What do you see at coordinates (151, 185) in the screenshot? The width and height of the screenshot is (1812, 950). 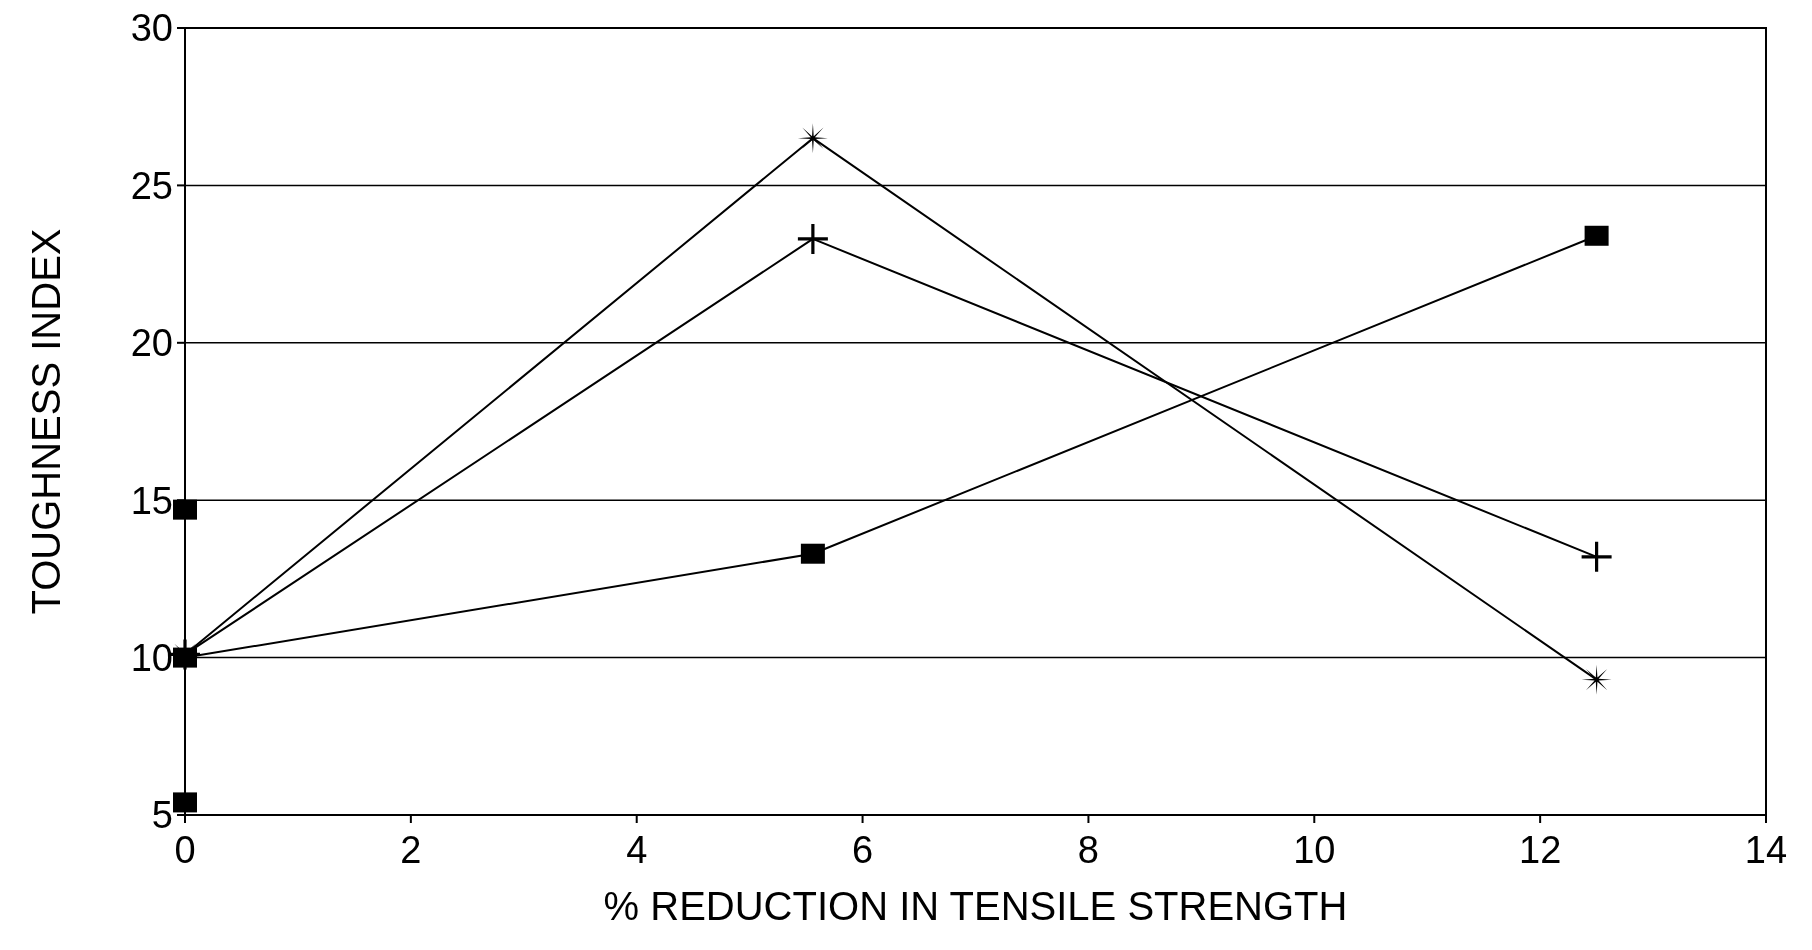 I see `y-tick-label: 25` at bounding box center [151, 185].